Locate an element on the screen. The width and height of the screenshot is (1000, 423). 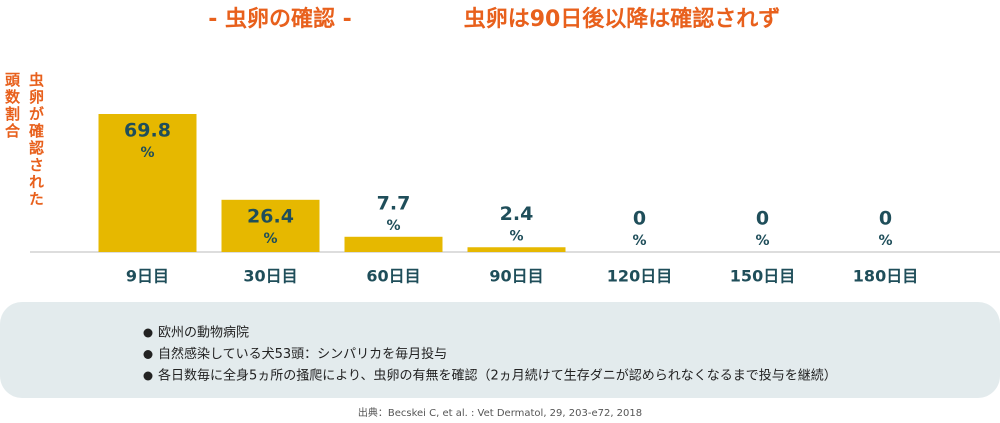
x-tick-label: 60日目 is located at coordinates (393, 276).